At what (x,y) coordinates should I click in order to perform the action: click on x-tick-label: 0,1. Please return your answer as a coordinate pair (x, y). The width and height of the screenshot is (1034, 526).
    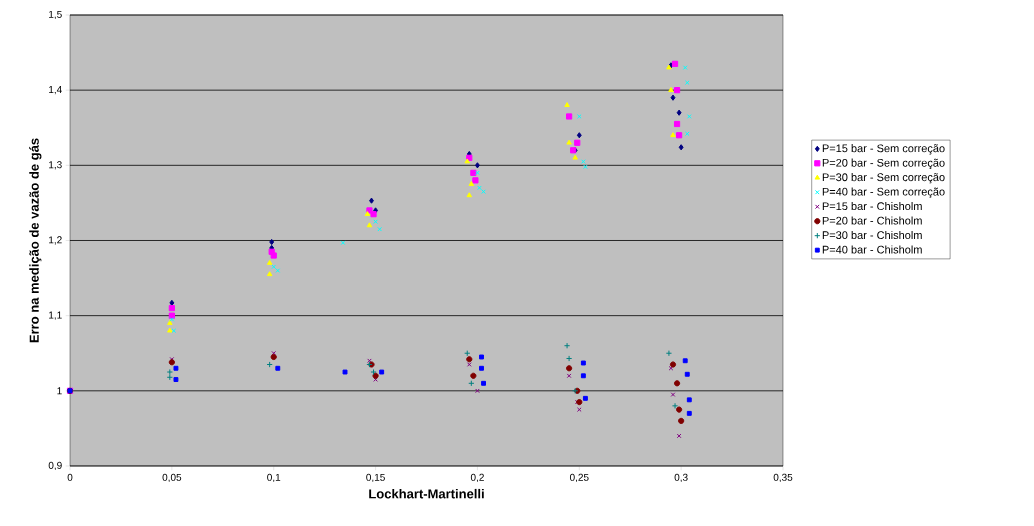
    Looking at the image, I should click on (274, 478).